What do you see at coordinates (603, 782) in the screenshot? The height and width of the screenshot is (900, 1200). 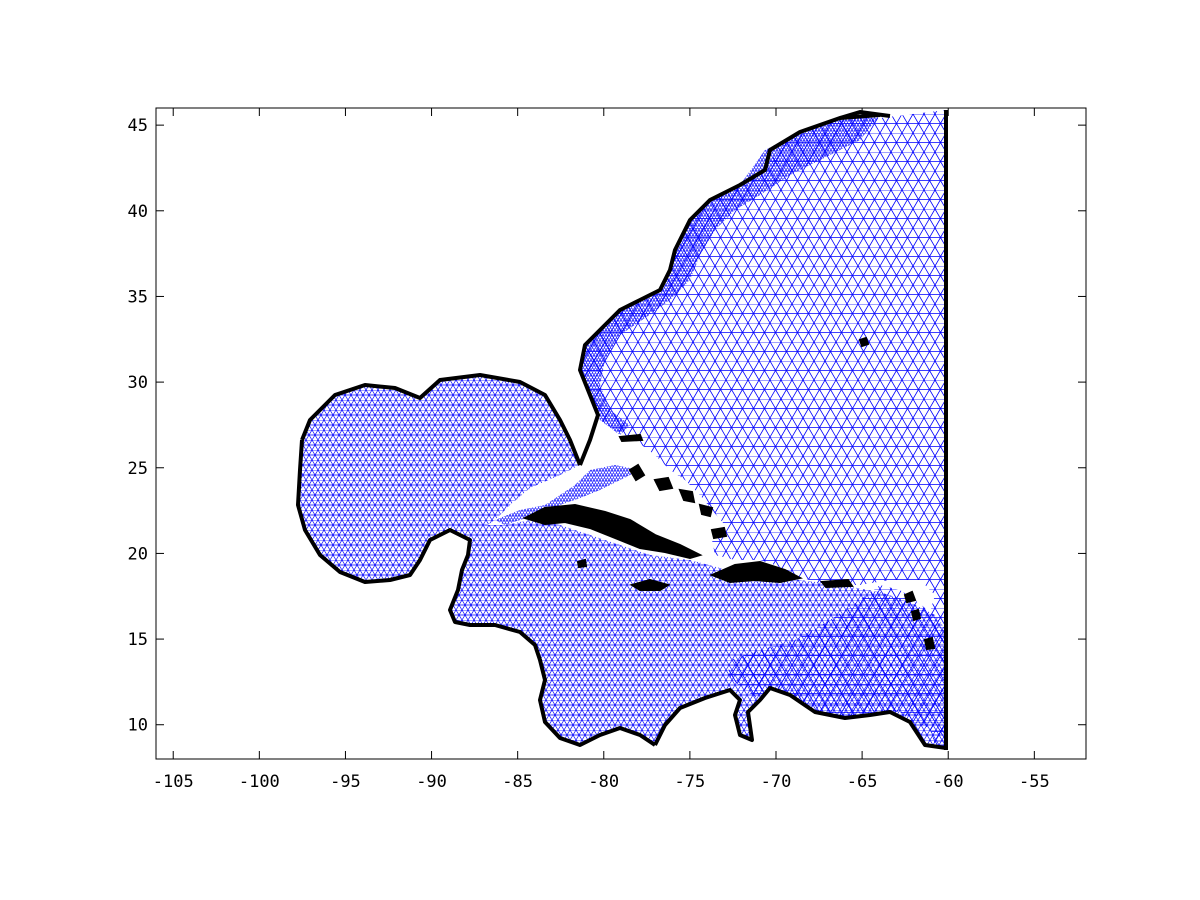 I see `x-tick-label: -80` at bounding box center [603, 782].